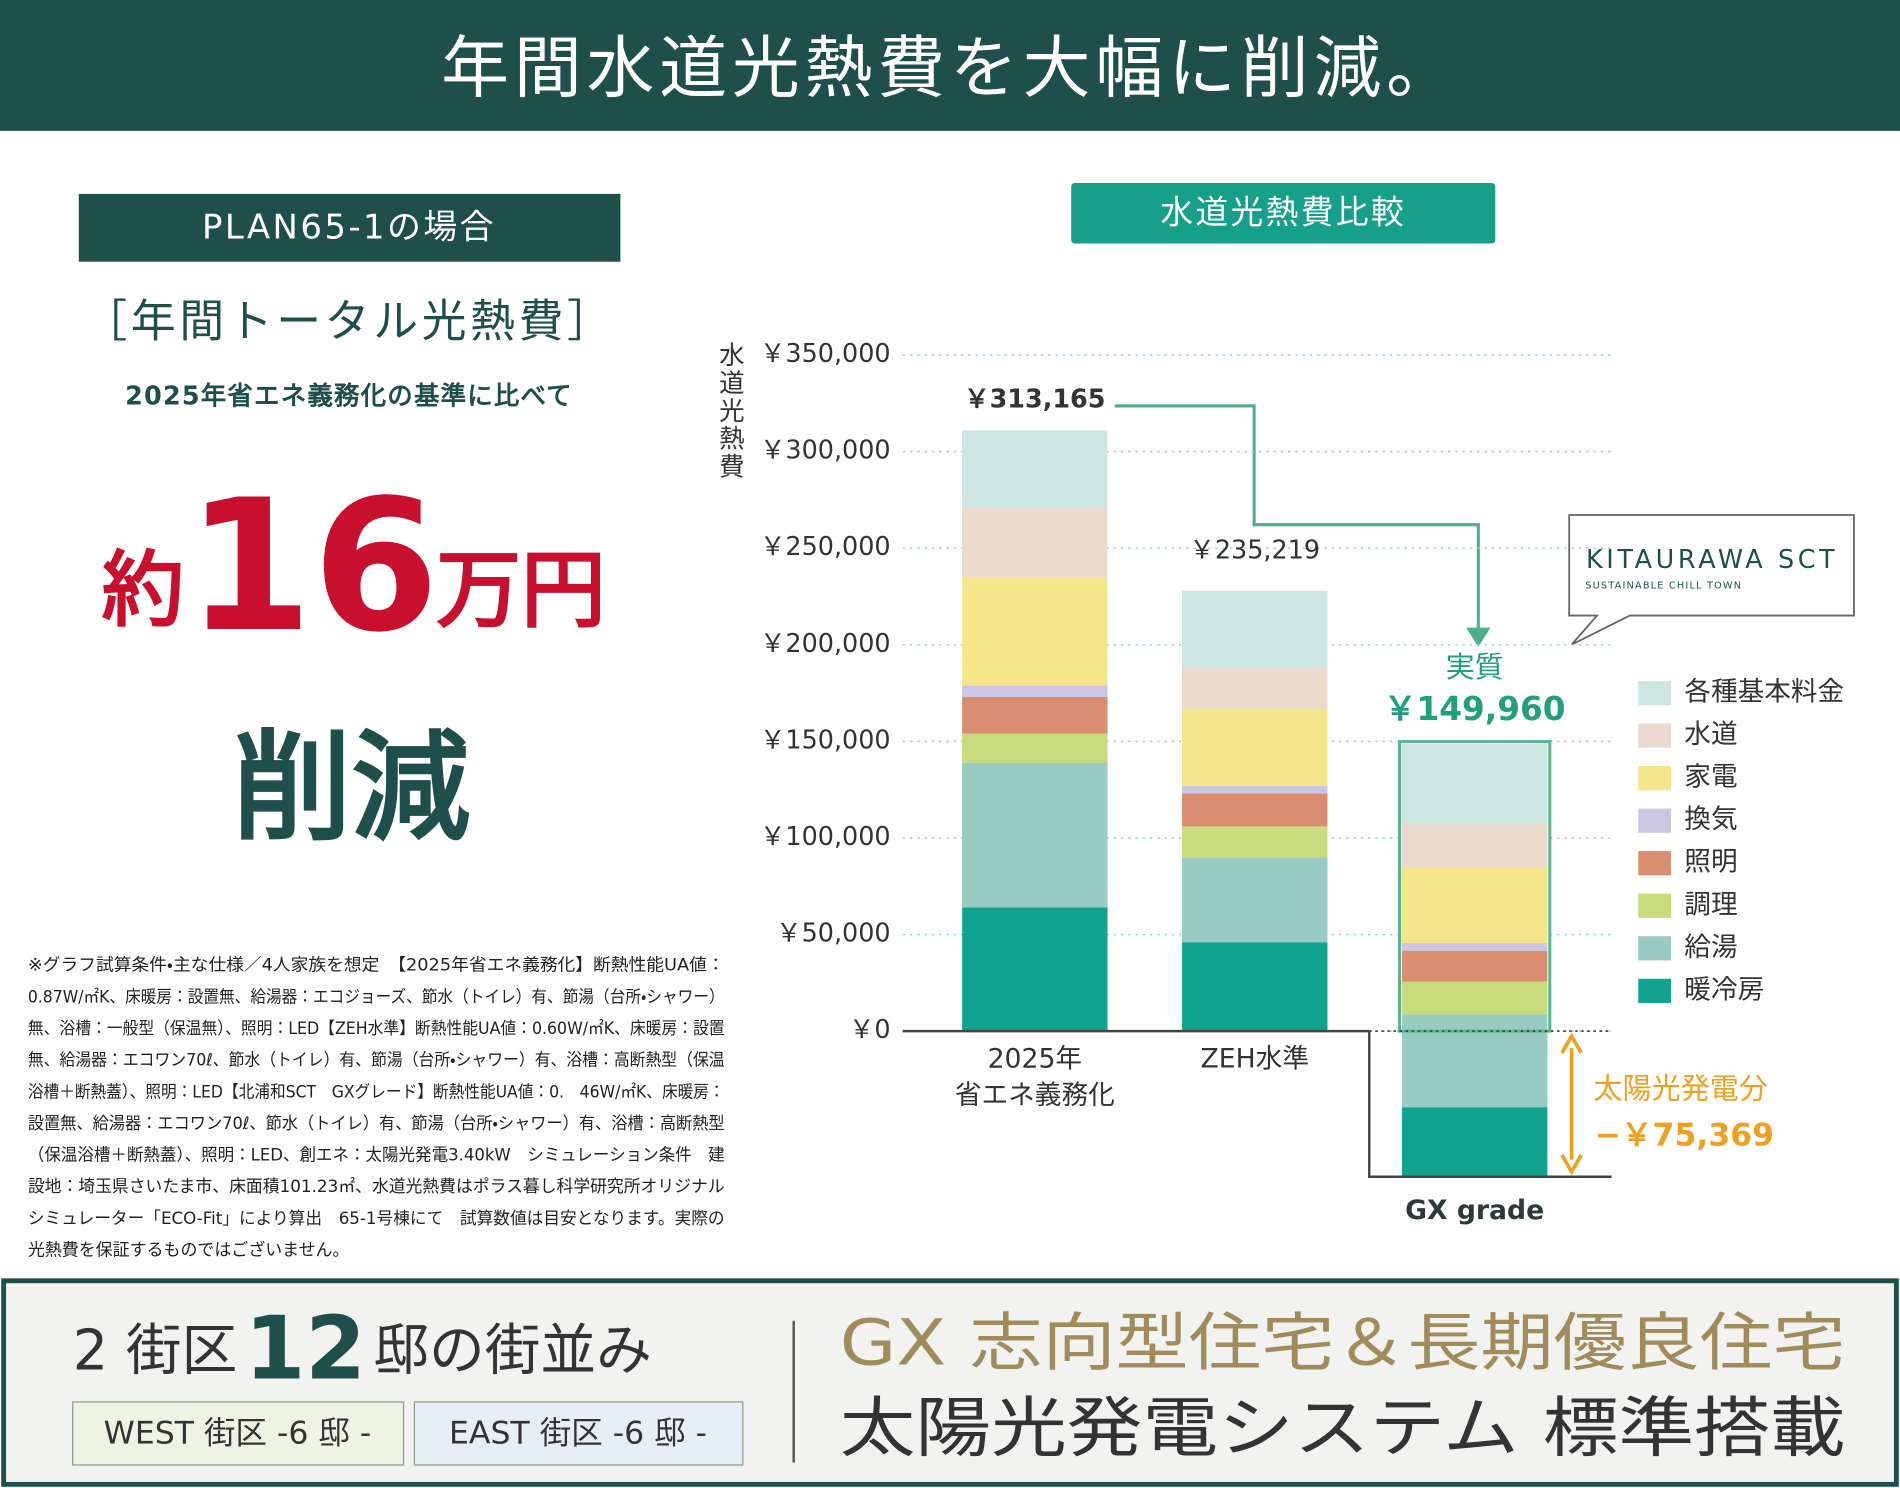 The height and width of the screenshot is (1488, 1900). What do you see at coordinates (825, 450) in the screenshot?
I see `y-tick-label: ￥300,000` at bounding box center [825, 450].